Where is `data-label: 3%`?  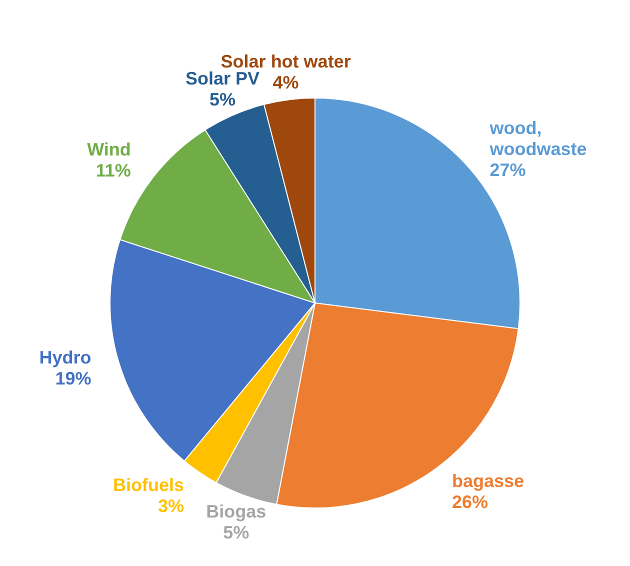 data-label: 3% is located at coordinates (171, 506).